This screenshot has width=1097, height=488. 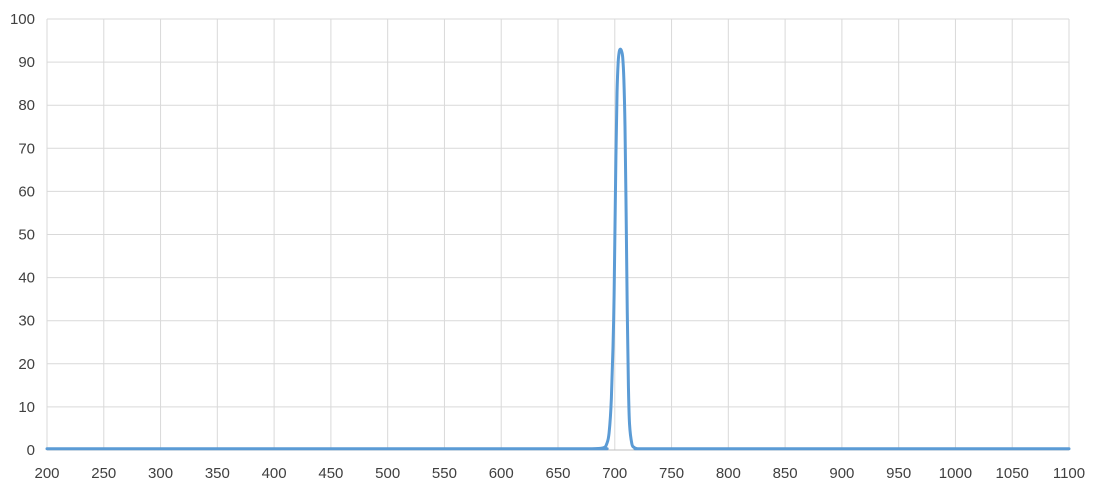 I want to click on x-tick-label: 600, so click(x=501, y=473).